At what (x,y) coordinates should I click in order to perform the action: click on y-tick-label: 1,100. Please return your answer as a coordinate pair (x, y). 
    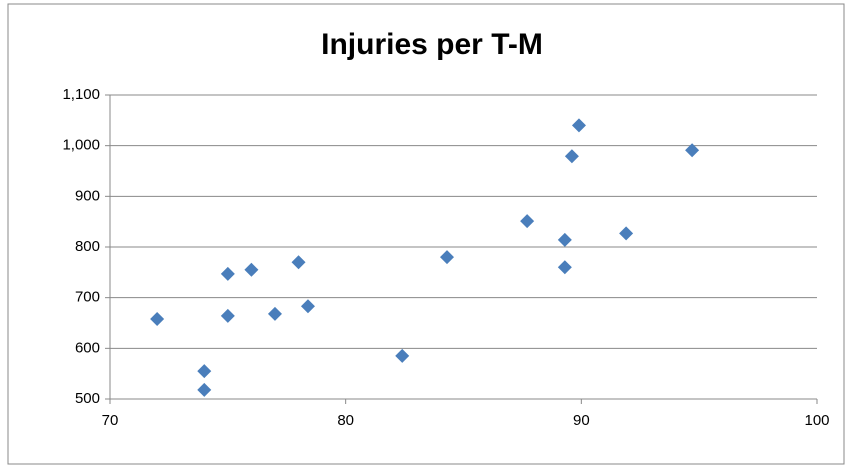
    Looking at the image, I should click on (81, 94).